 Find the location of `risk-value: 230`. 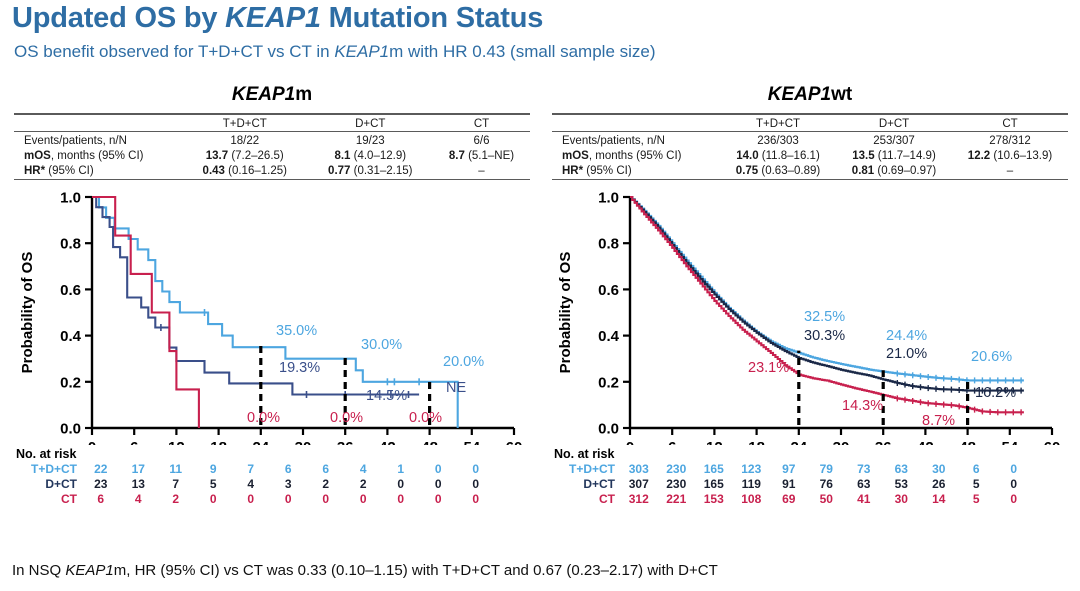

risk-value: 230 is located at coordinates (676, 469).